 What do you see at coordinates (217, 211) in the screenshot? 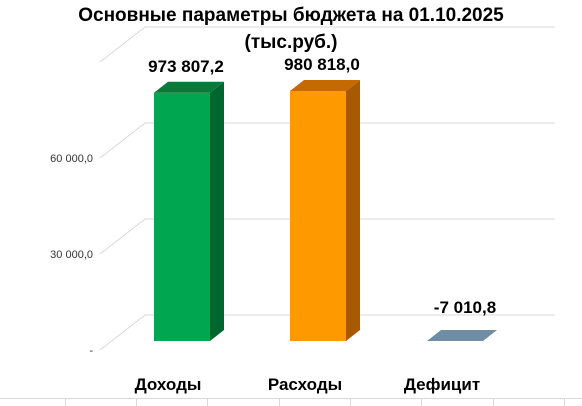
I see `bar-income-side` at bounding box center [217, 211].